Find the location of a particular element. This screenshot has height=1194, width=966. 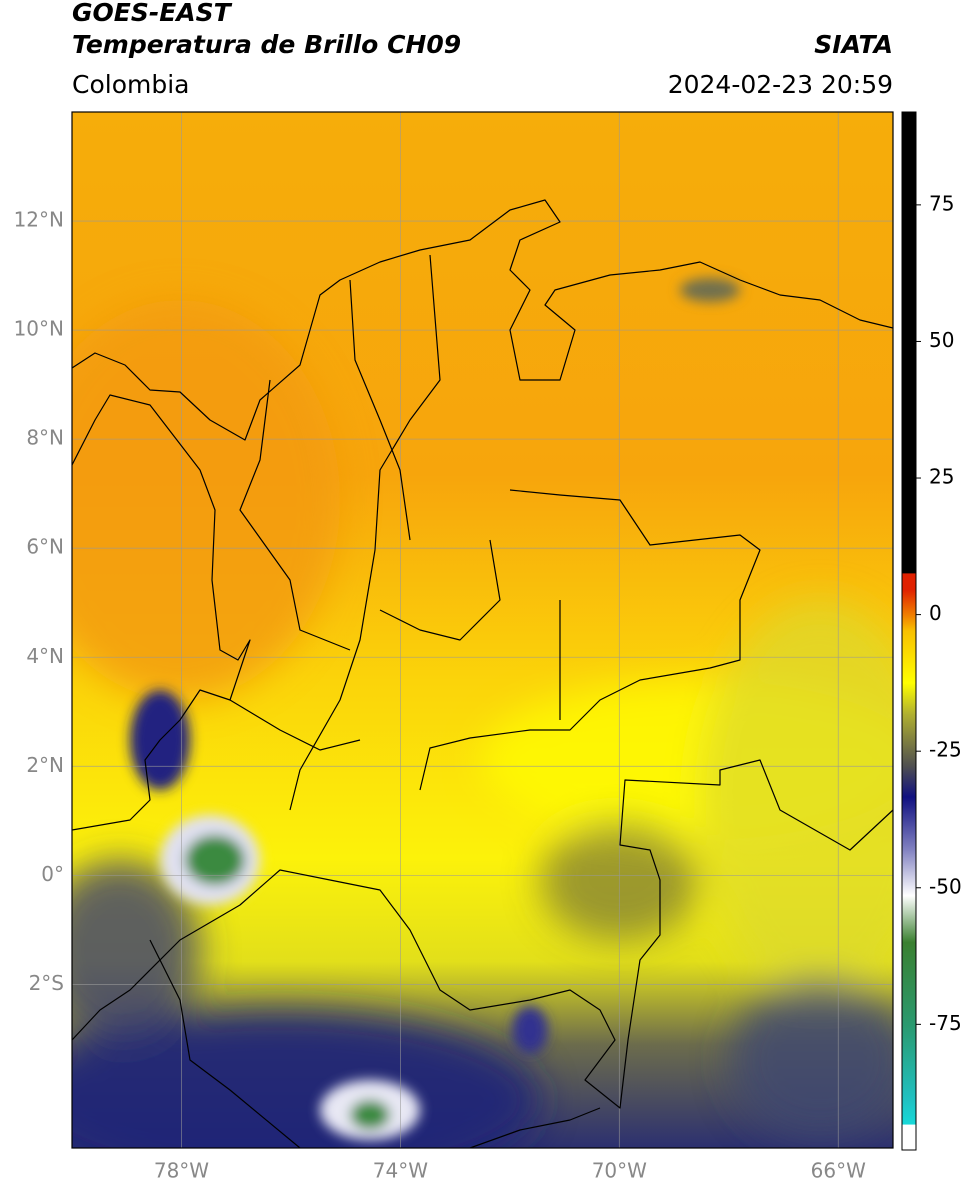

colorbar is located at coordinates (909, 631).